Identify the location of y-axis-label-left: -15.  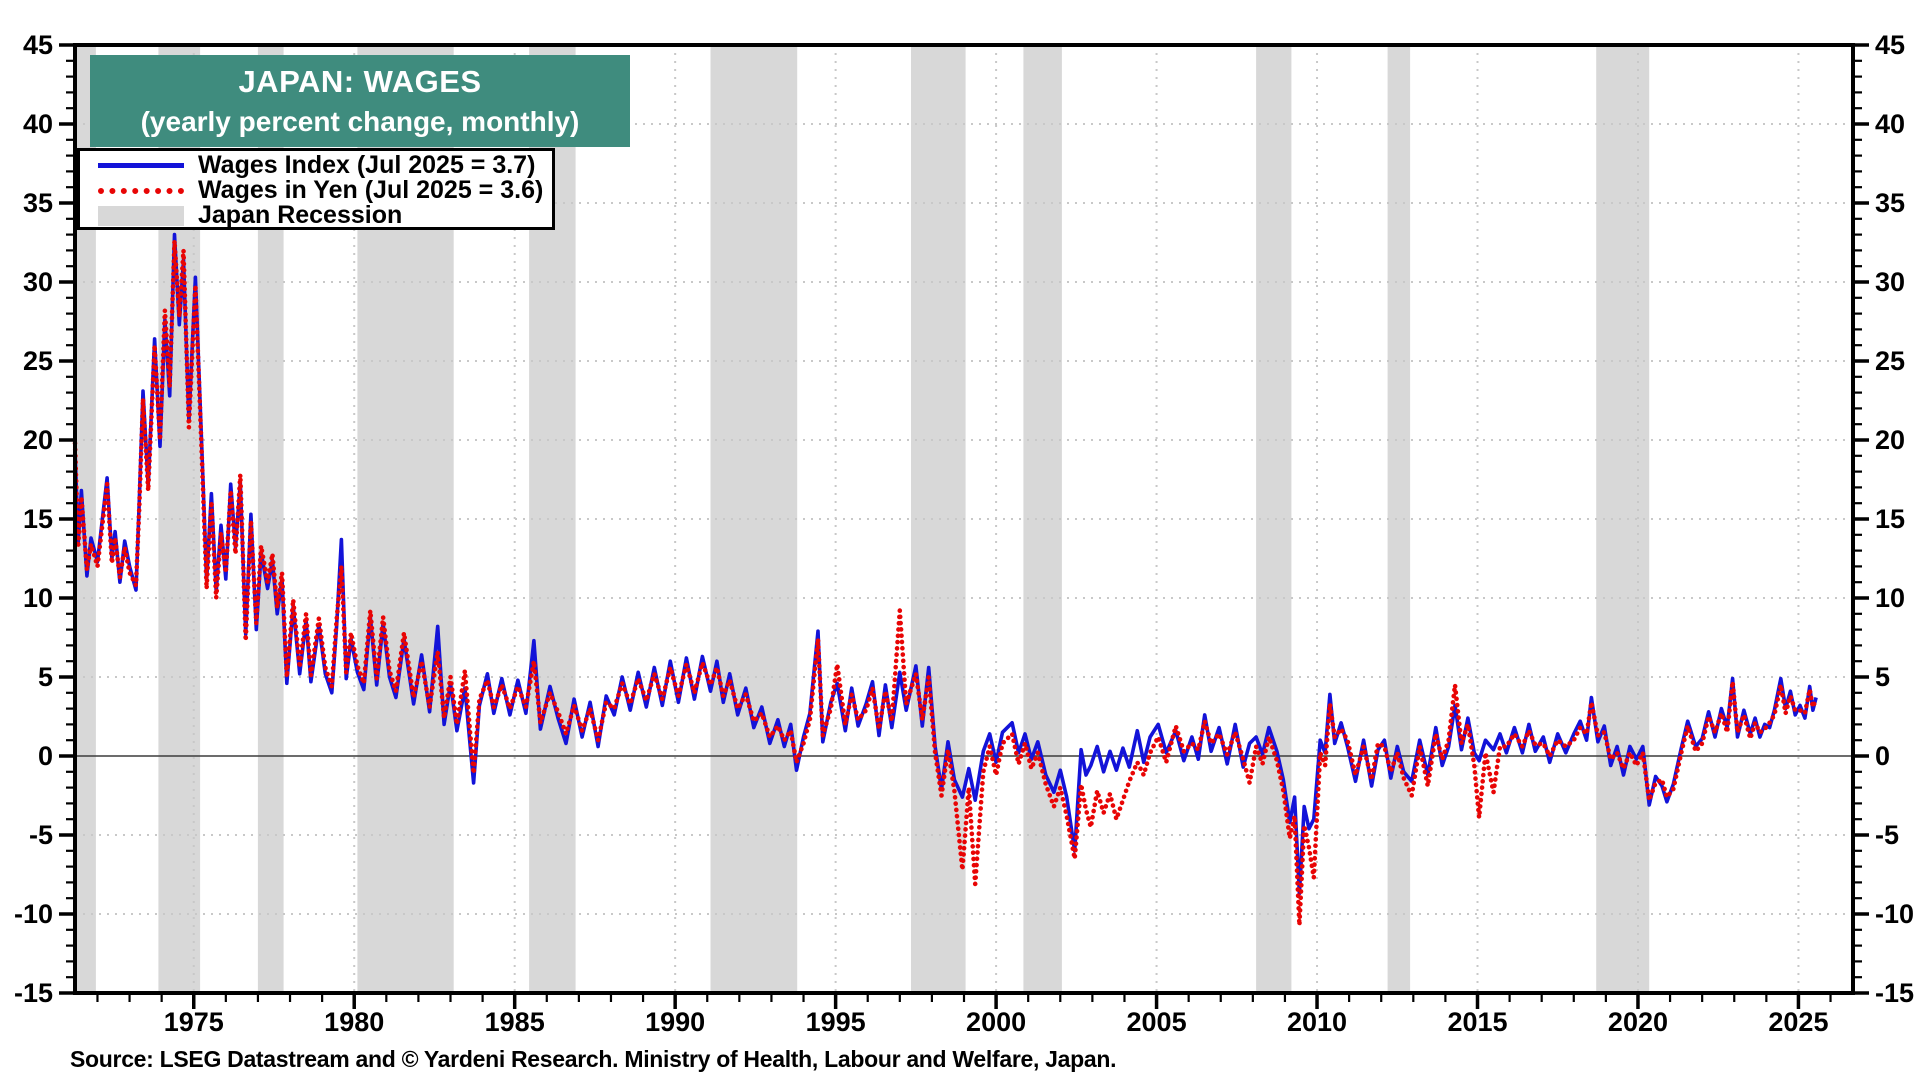
(33, 993).